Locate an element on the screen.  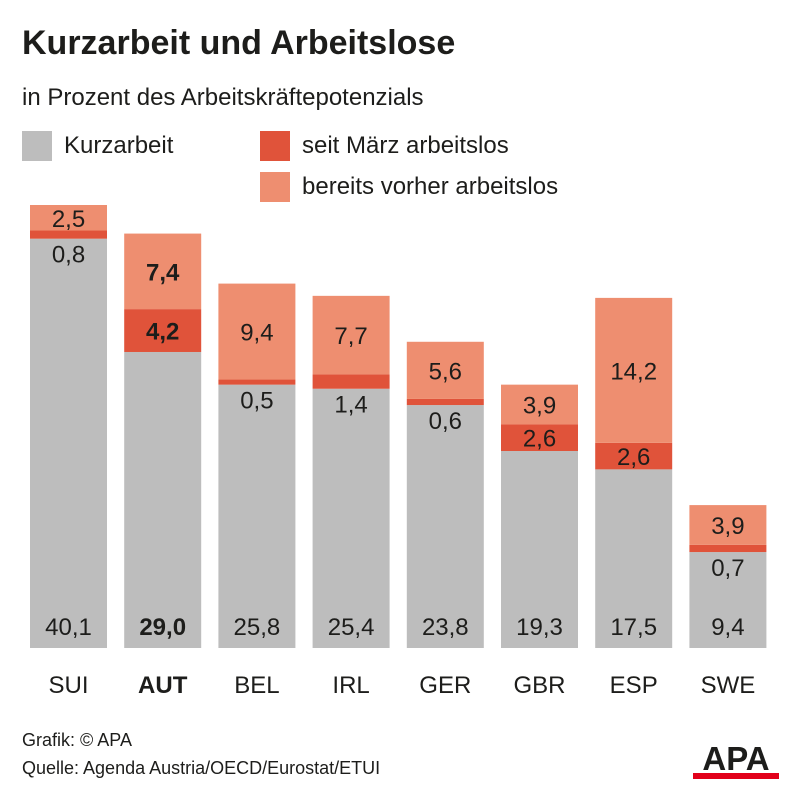
legend-label-bereits-vorher: bereits vorher arbeitslos is located at coordinates (430, 186).